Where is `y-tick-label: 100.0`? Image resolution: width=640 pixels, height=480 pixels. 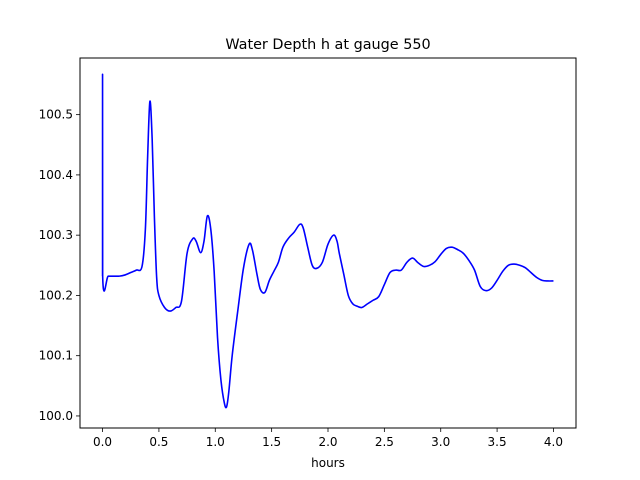
y-tick-label: 100.0 is located at coordinates (56, 416).